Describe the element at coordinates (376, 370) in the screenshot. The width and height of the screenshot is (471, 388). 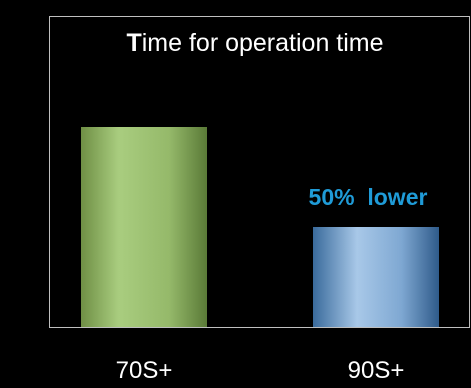
I see `category-label-90s: 90S+` at that location.